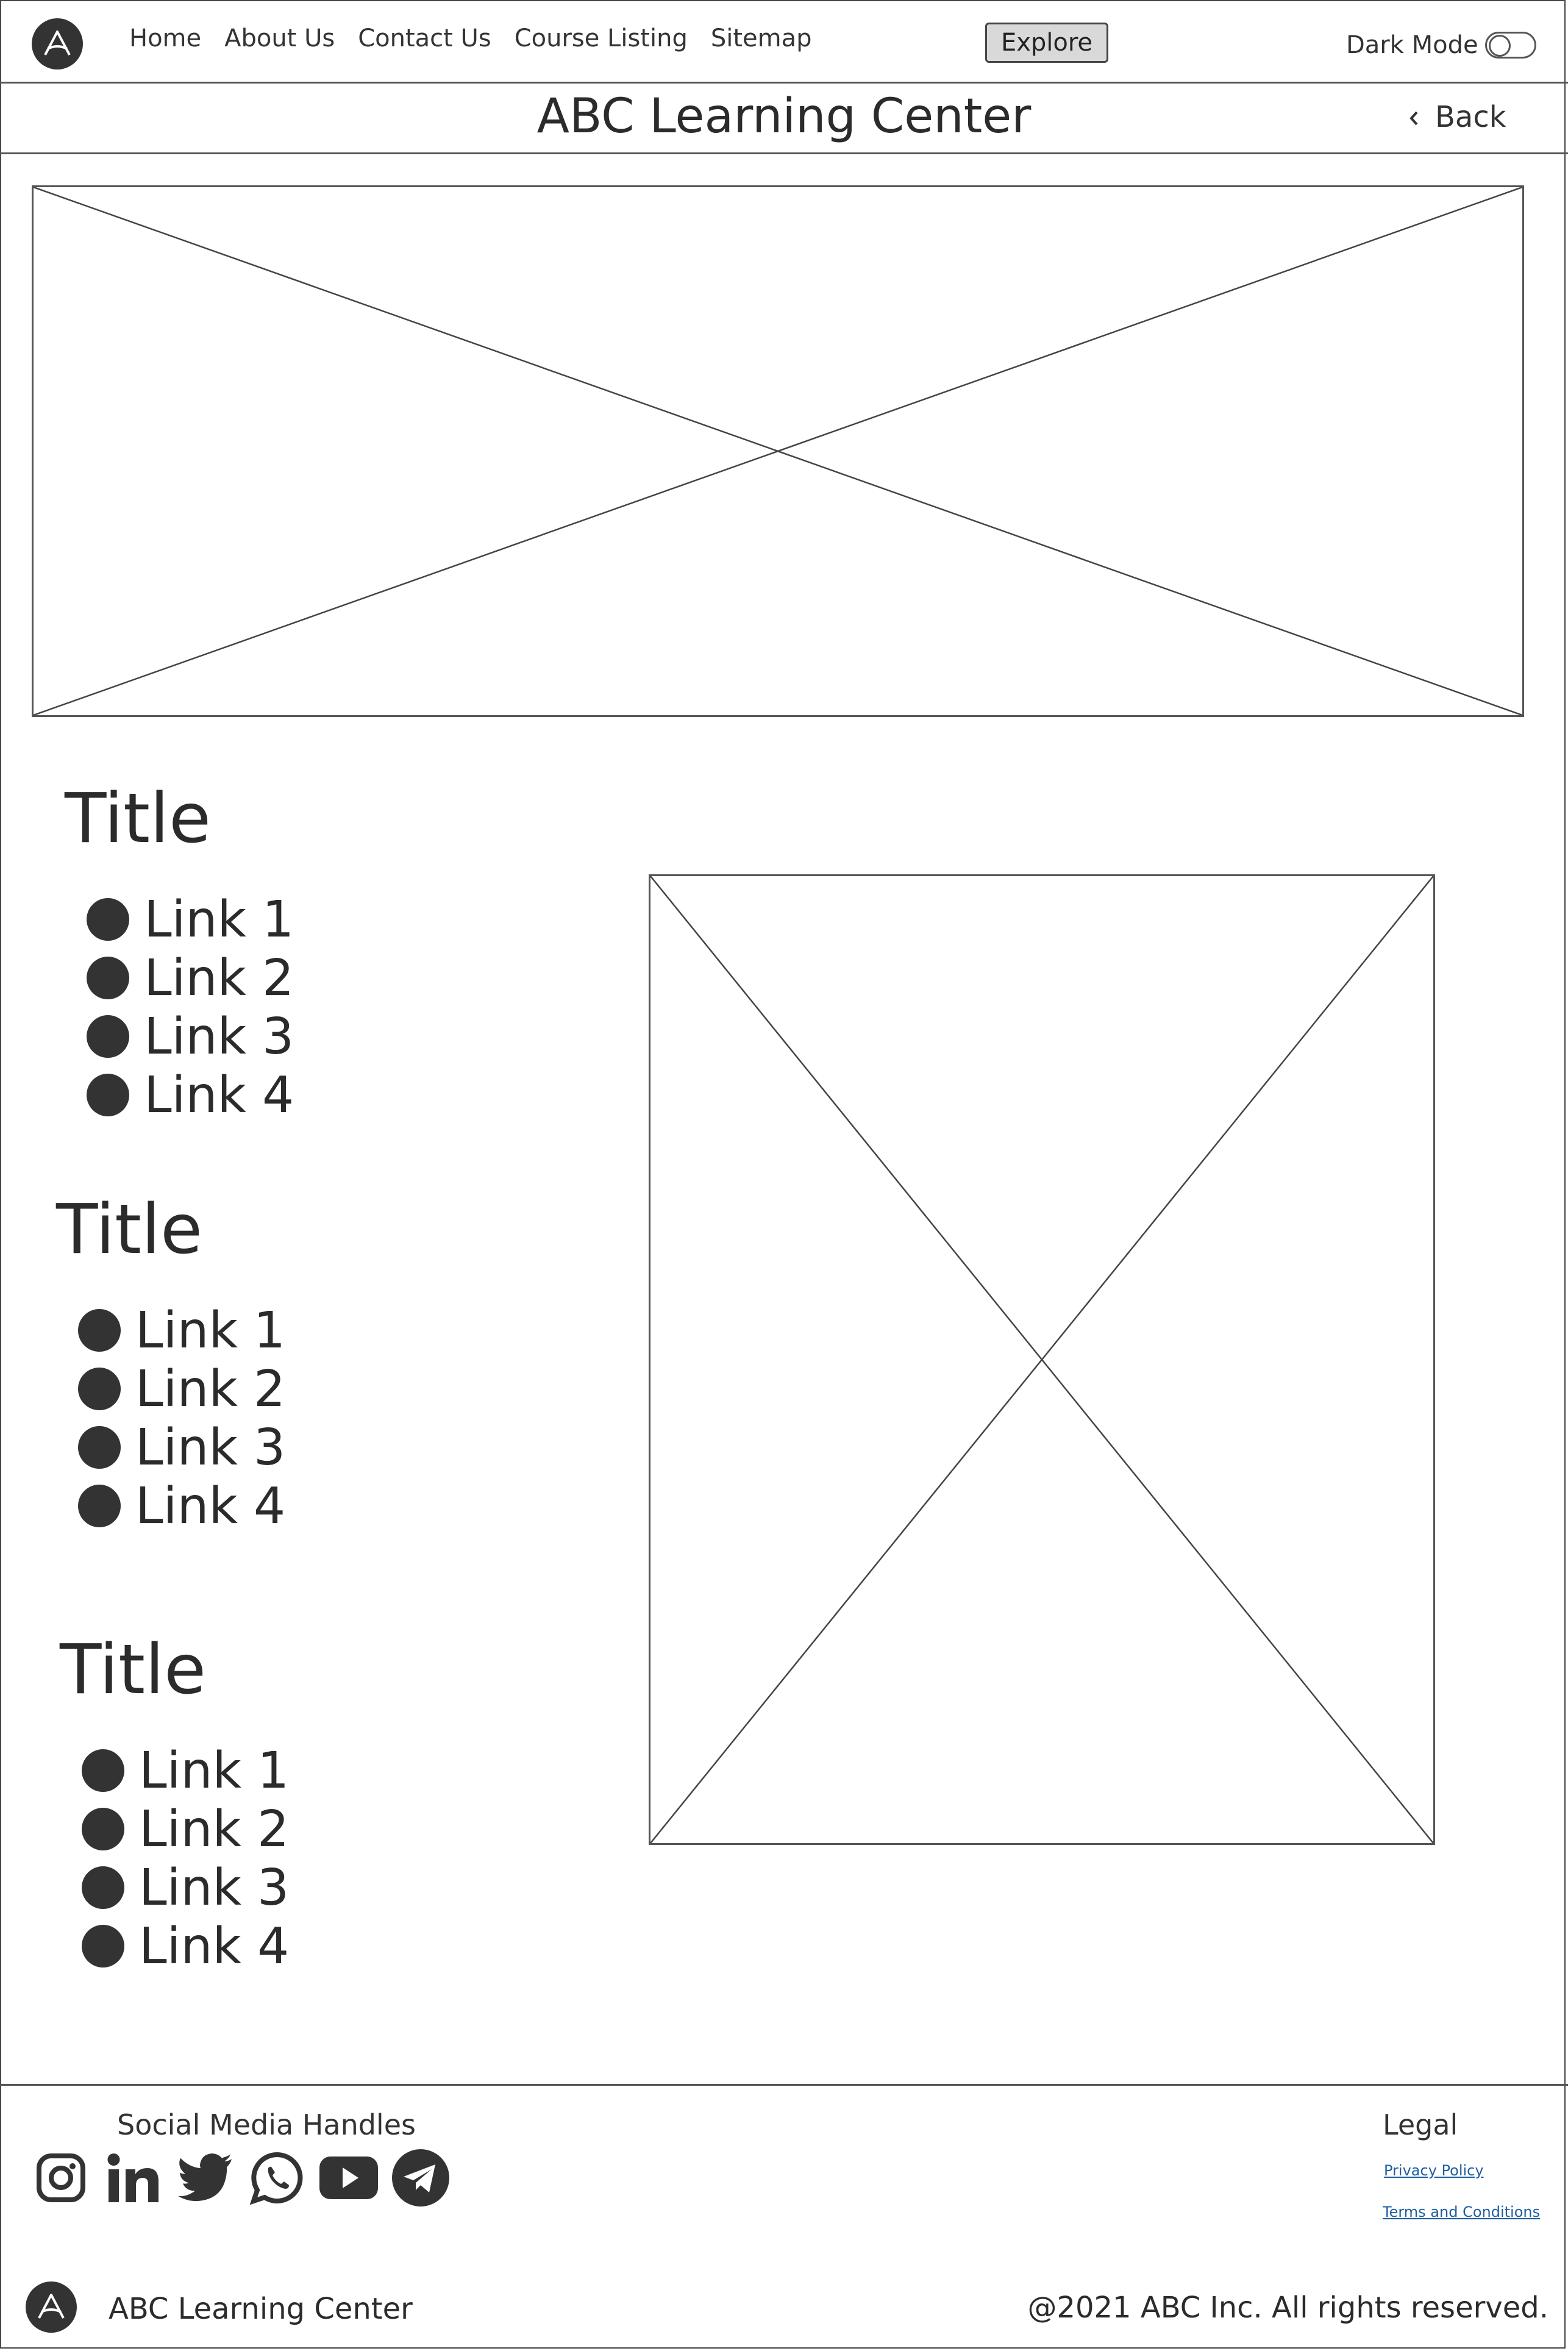 This screenshot has height=2351, width=1568. I want to click on nav-divider, so click(784, 83).